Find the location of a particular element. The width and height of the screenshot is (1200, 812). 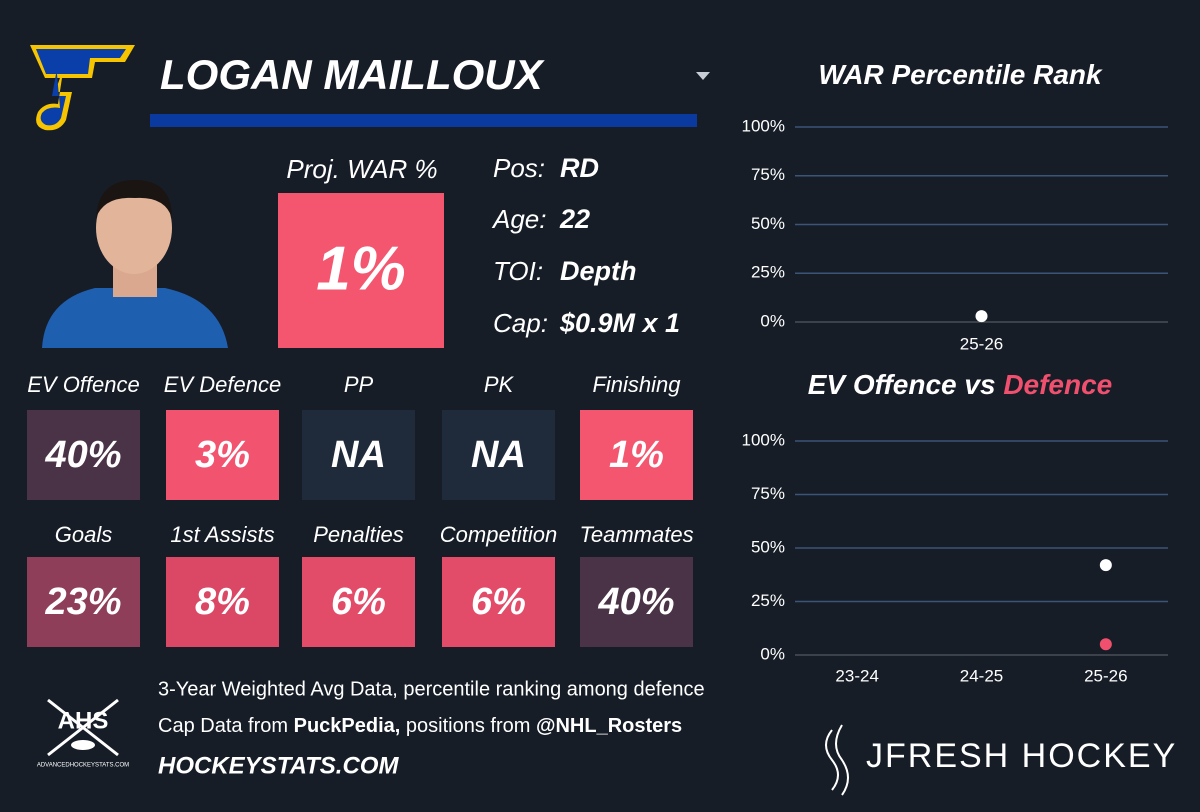

brand-text: JFRESH HOCKEY is located at coordinates (1021, 756).